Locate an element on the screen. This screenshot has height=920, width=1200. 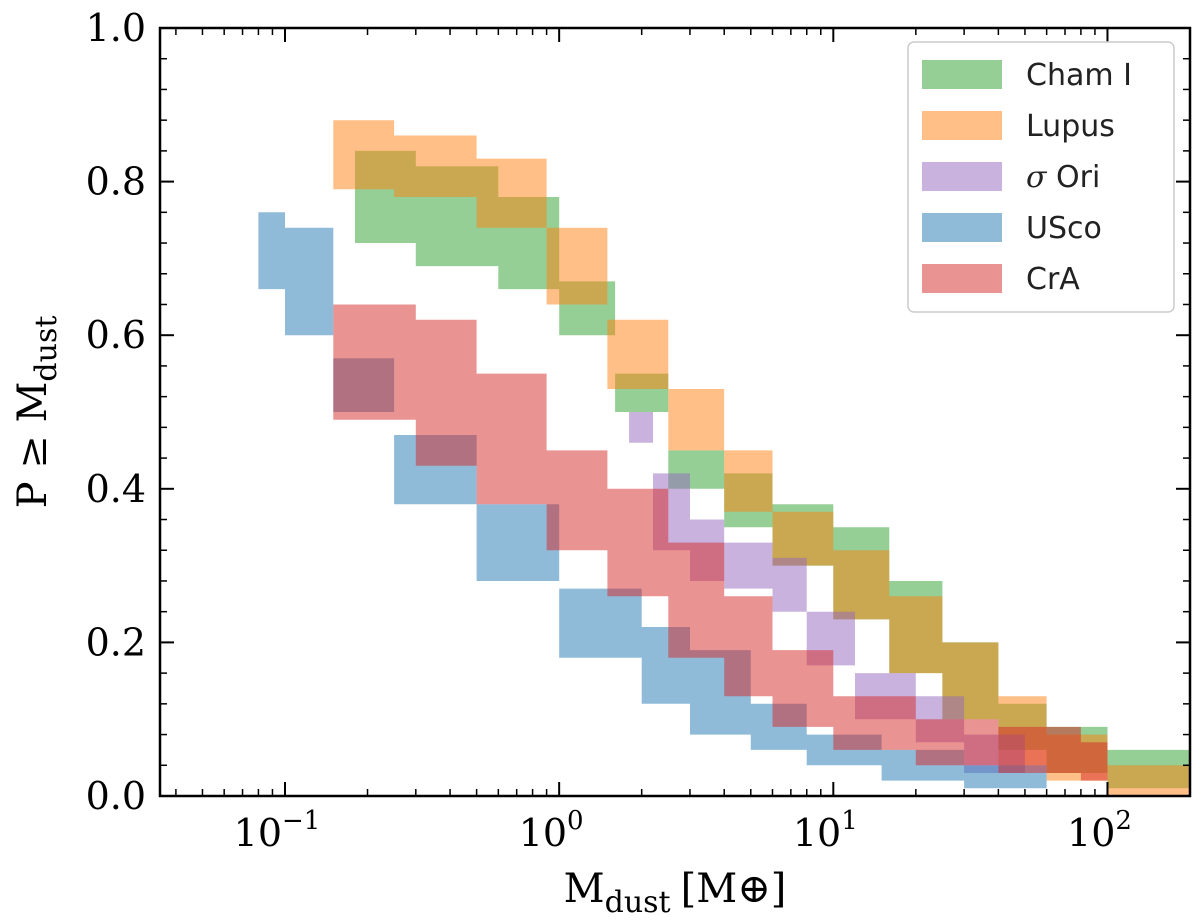
legend-label: USco is located at coordinates (1064, 228).